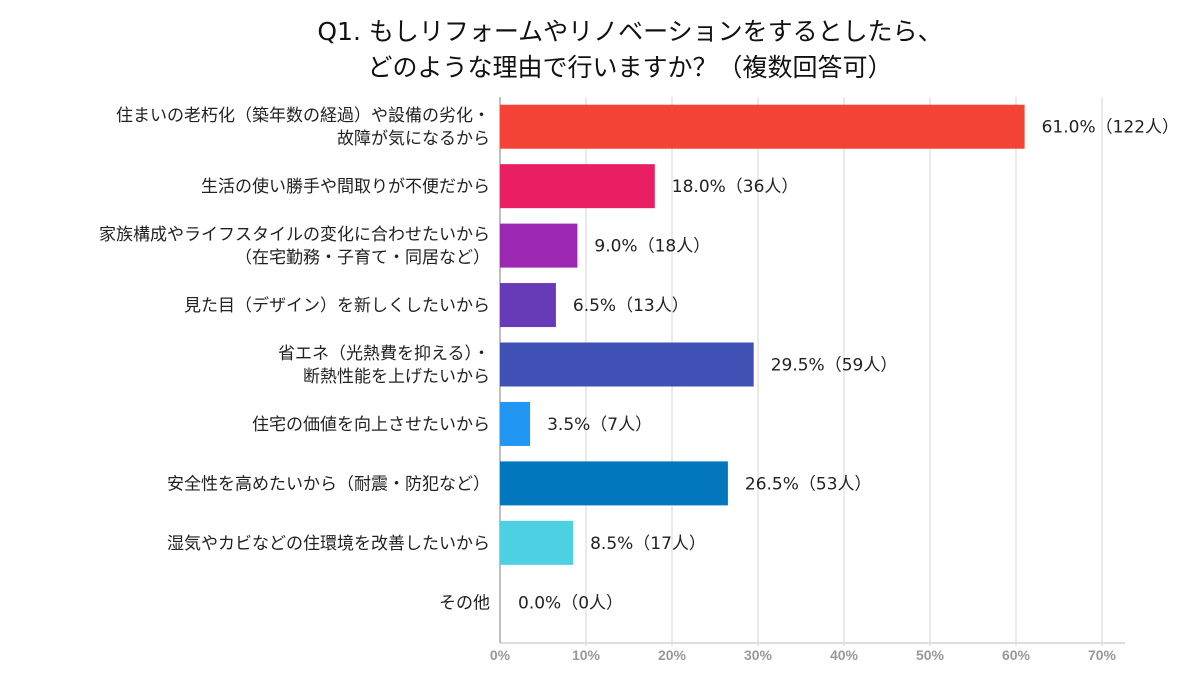  Describe the element at coordinates (599, 425) in the screenshot. I see `data-label: 3.5%（7人）` at that location.